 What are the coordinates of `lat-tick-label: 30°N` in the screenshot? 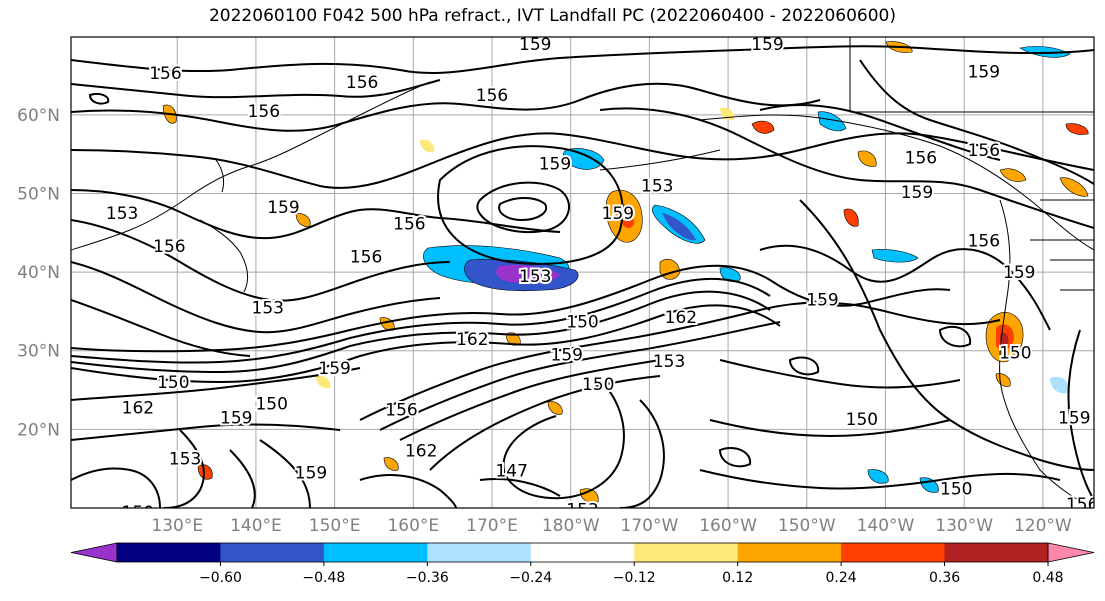 It's located at (38, 352).